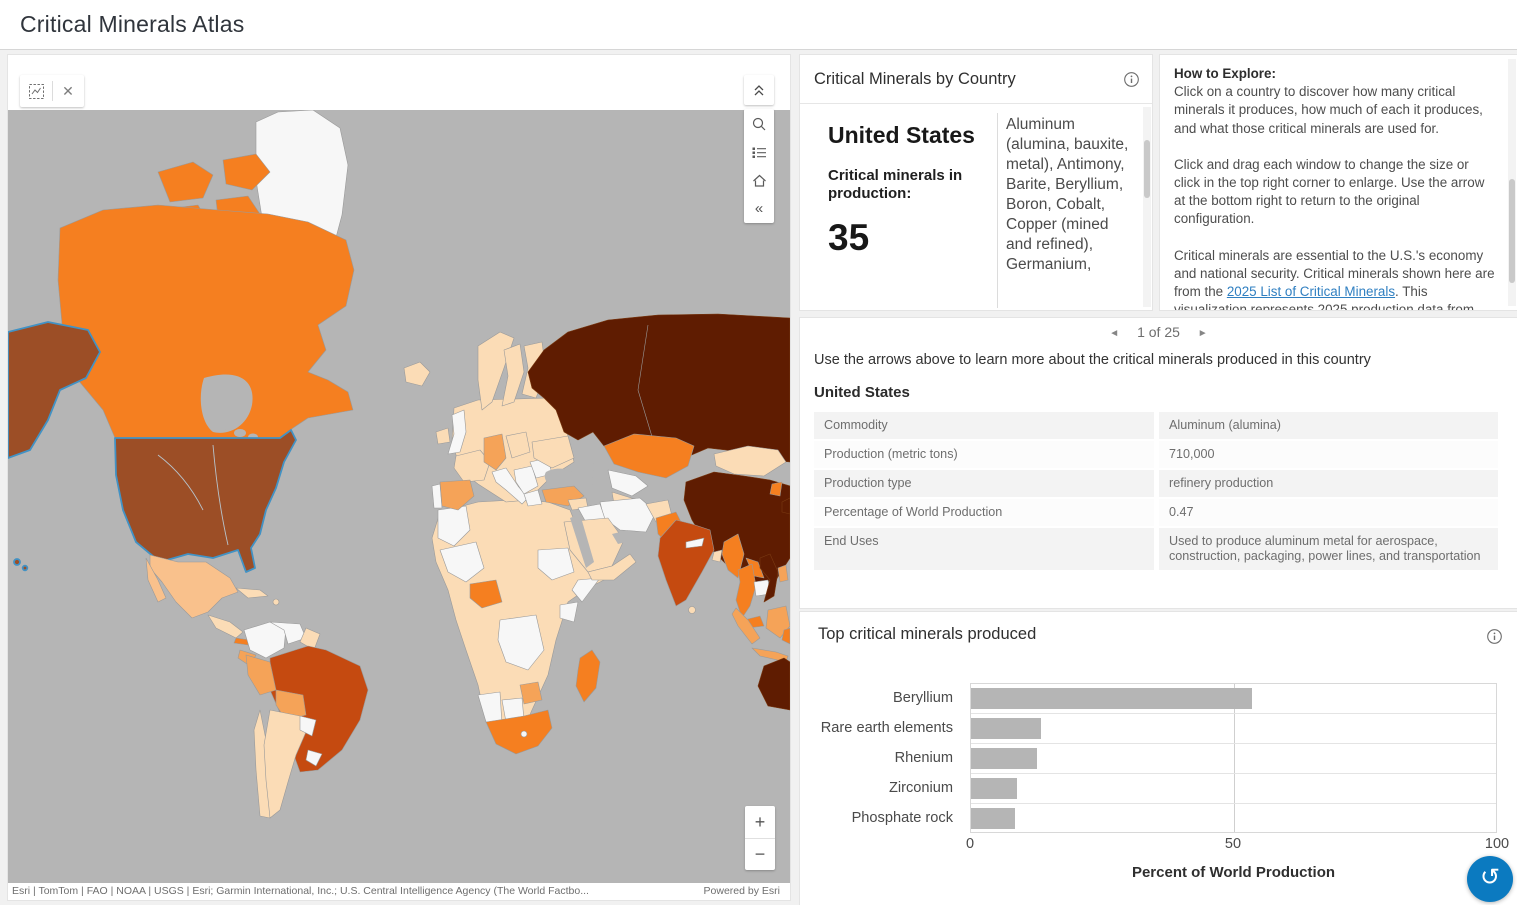 The image size is (1517, 905). What do you see at coordinates (437, 496) in the screenshot?
I see `country-portugal` at bounding box center [437, 496].